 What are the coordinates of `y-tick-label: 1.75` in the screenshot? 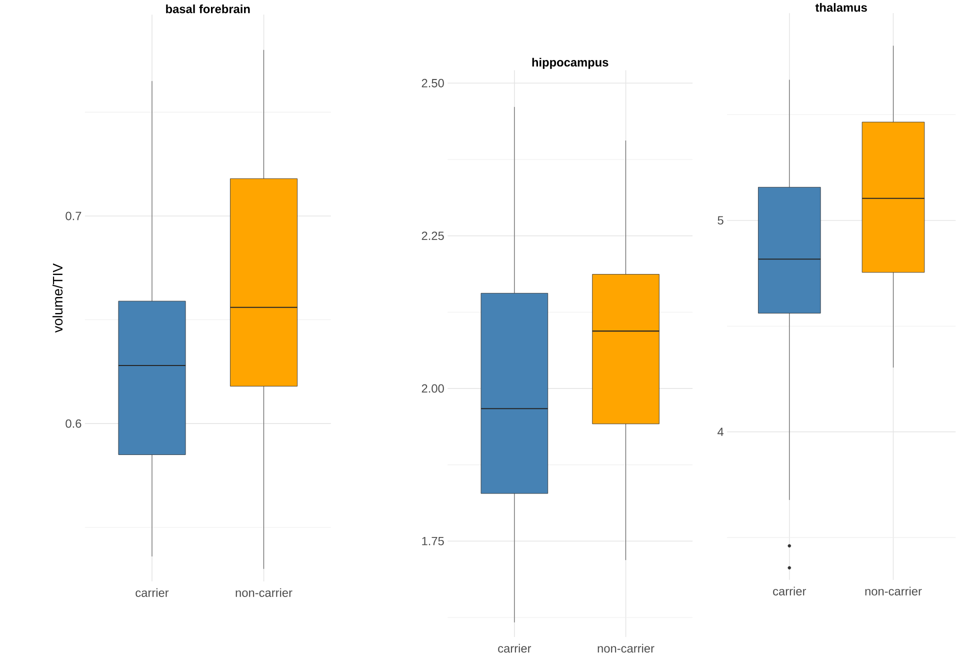 It's located at (433, 541).